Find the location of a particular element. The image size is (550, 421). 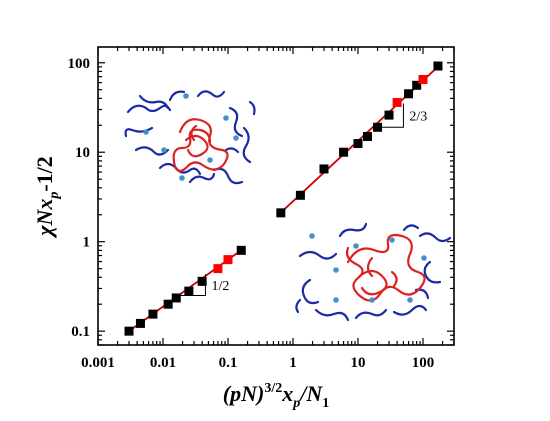

x-tick-label: 10 is located at coordinates (357, 363).